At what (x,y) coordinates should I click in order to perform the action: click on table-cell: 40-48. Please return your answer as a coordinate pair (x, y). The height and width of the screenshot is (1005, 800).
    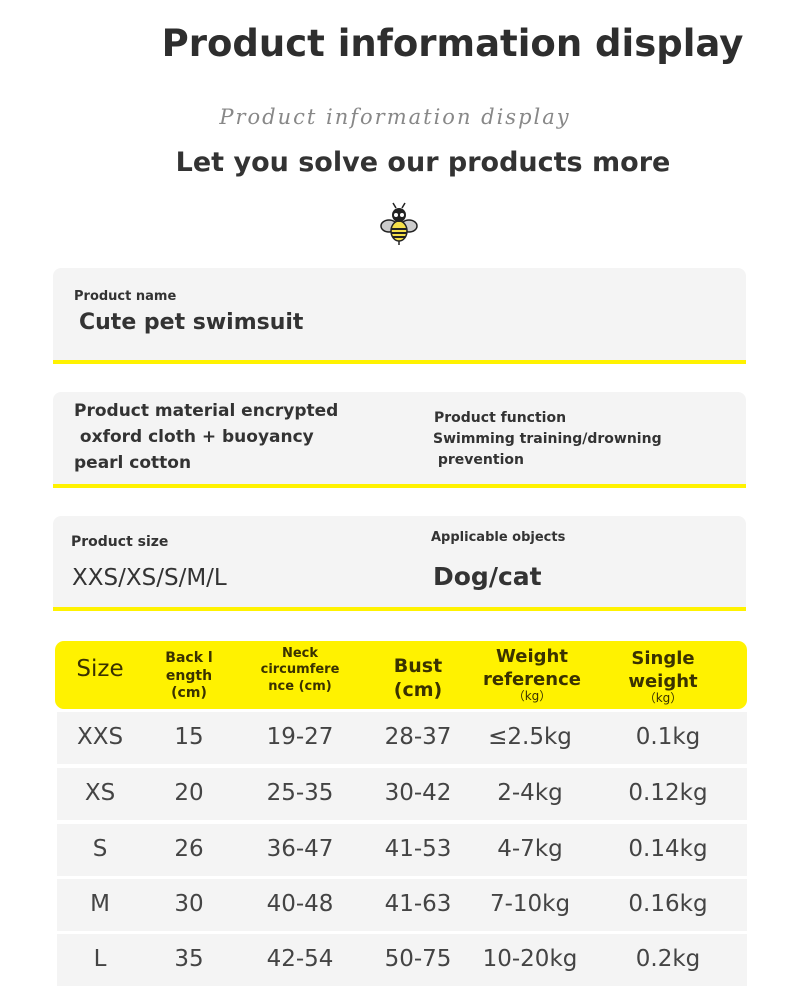
    Looking at the image, I should click on (300, 904).